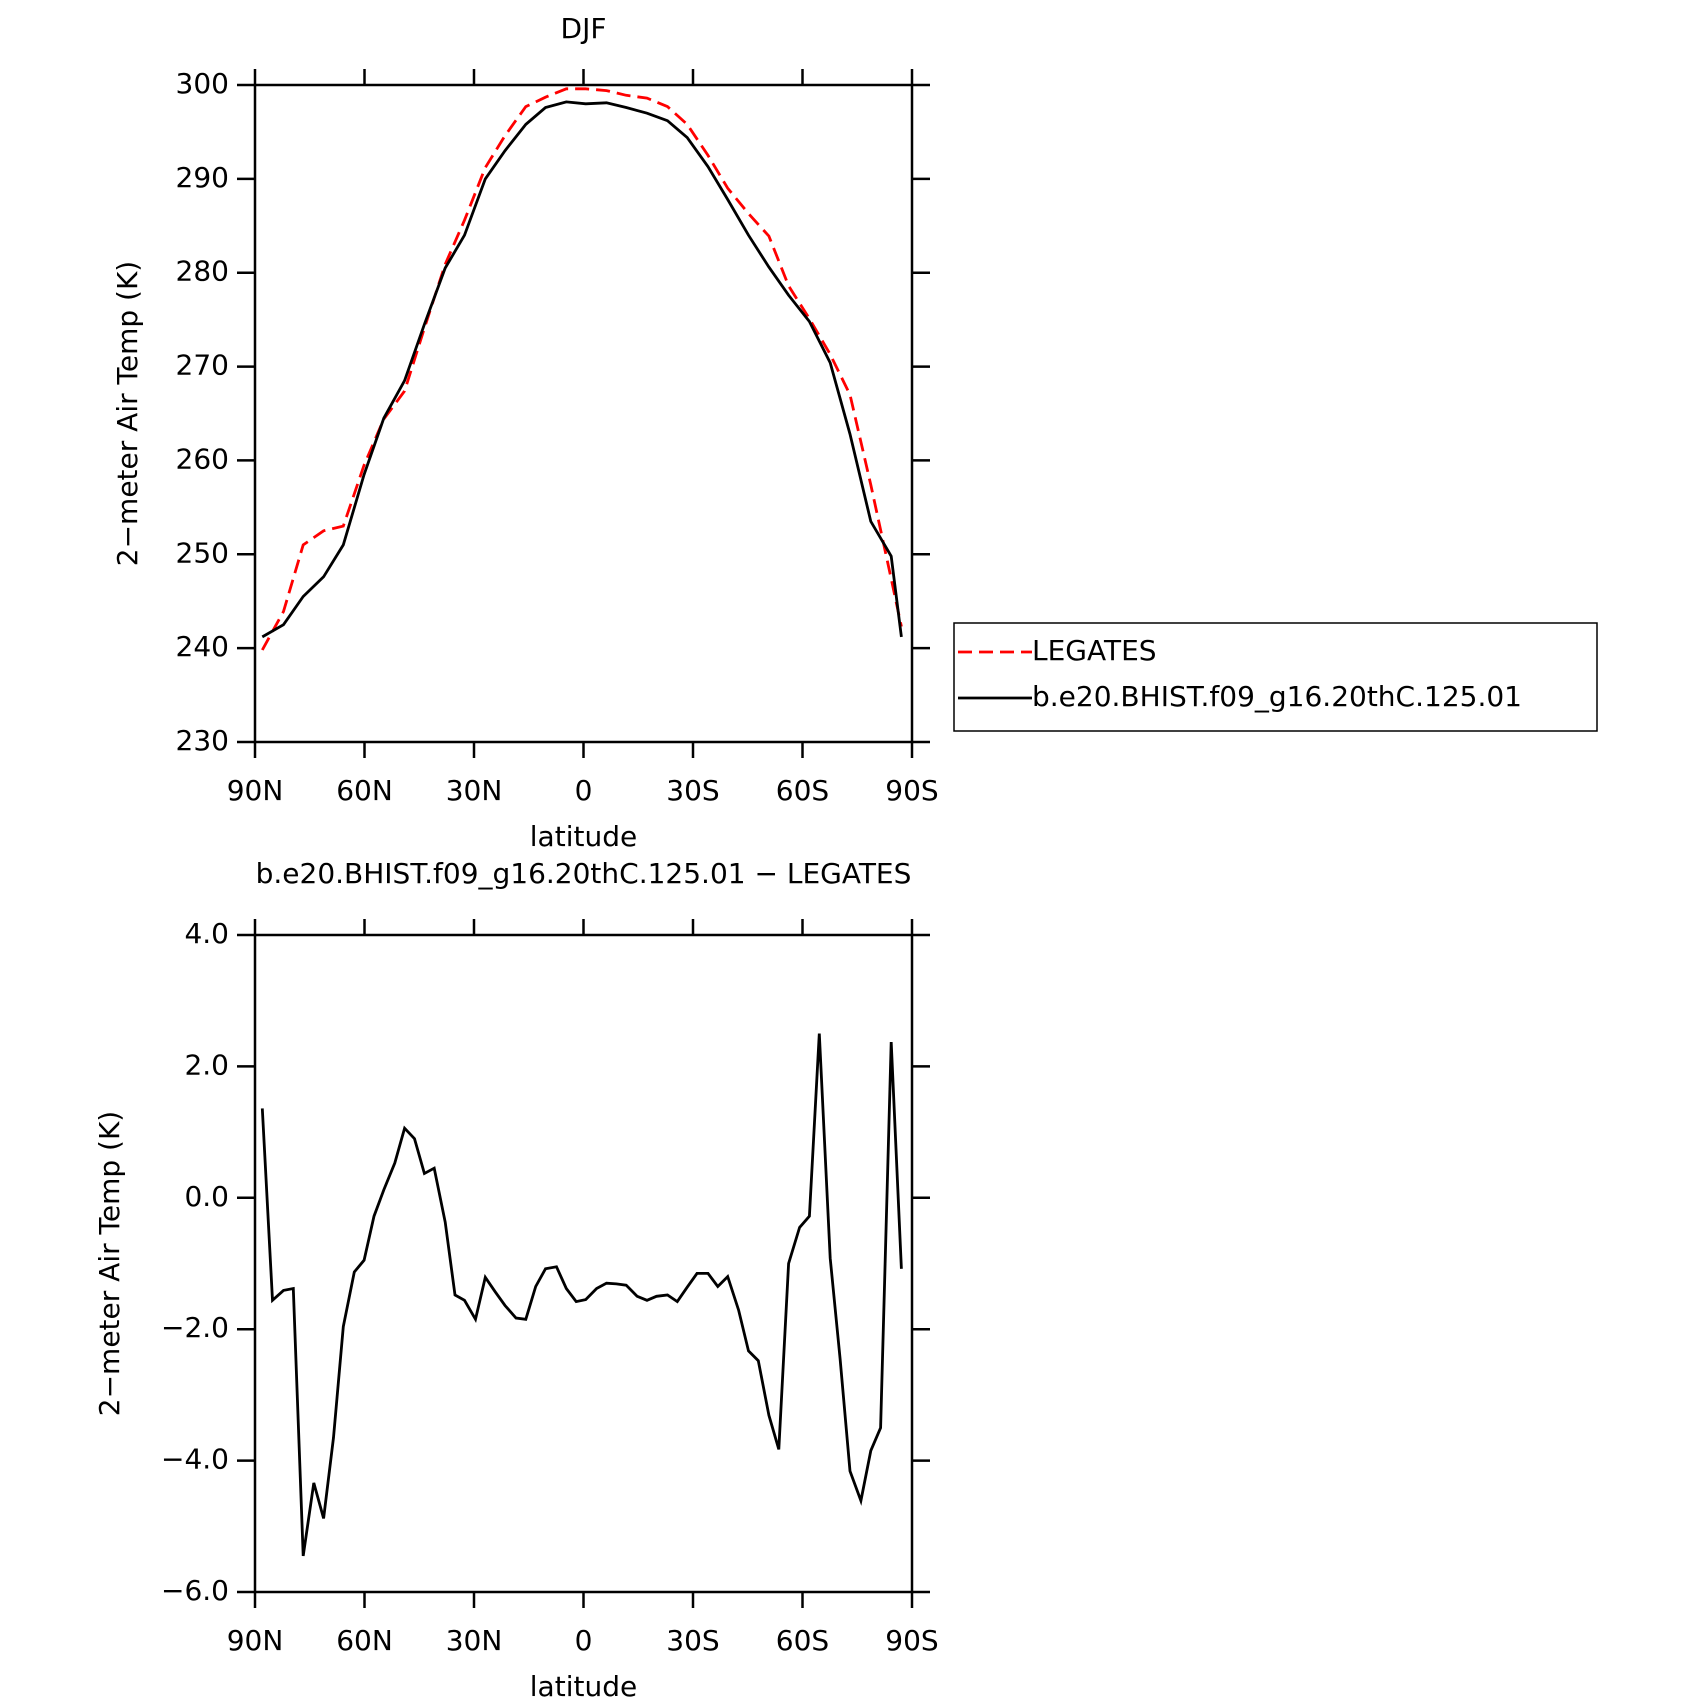  What do you see at coordinates (206, 933) in the screenshot?
I see `y-tick-label: 4.0` at bounding box center [206, 933].